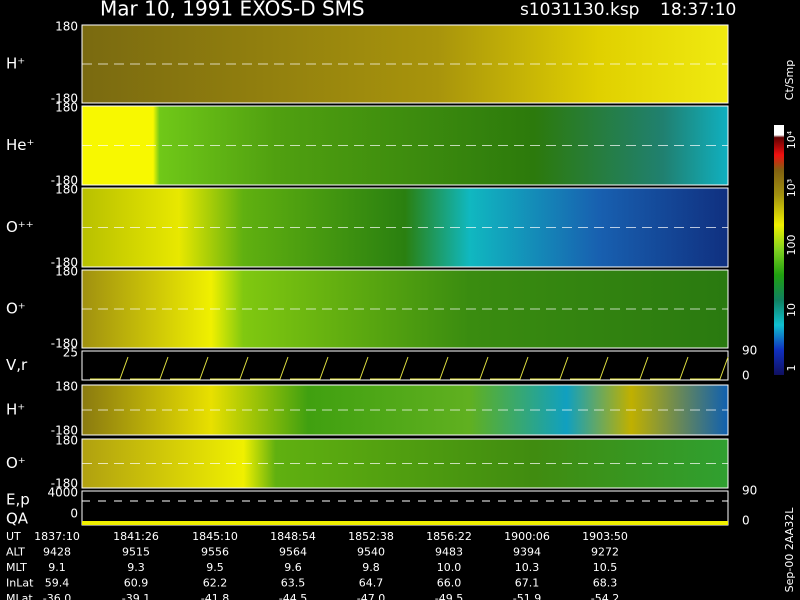 The image size is (800, 600). What do you see at coordinates (527, 552) in the screenshot?
I see `cell: 9394` at bounding box center [527, 552].